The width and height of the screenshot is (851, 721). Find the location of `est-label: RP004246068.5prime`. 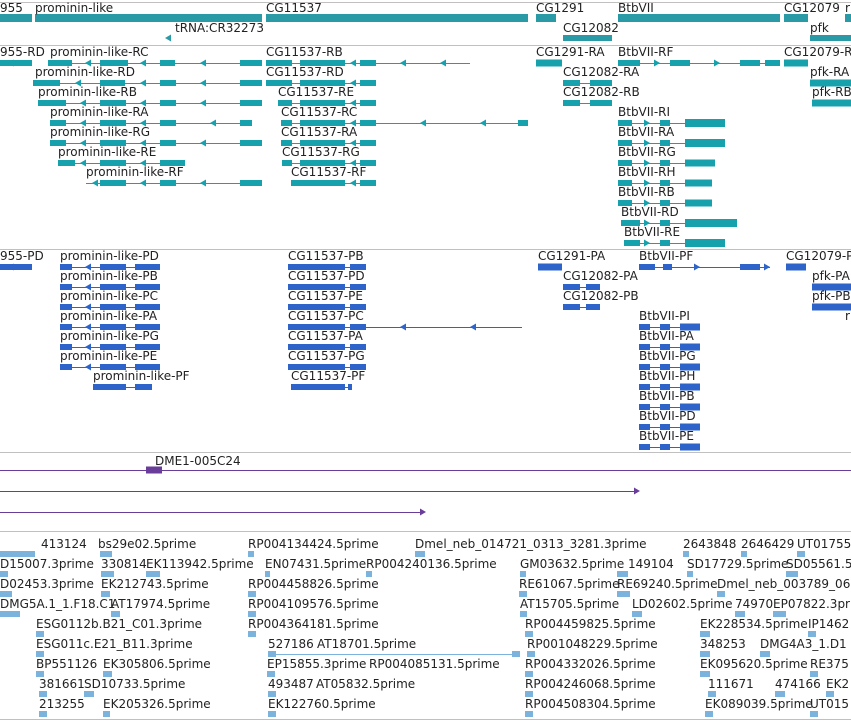

est-label: RP004246068.5prime is located at coordinates (590, 684).